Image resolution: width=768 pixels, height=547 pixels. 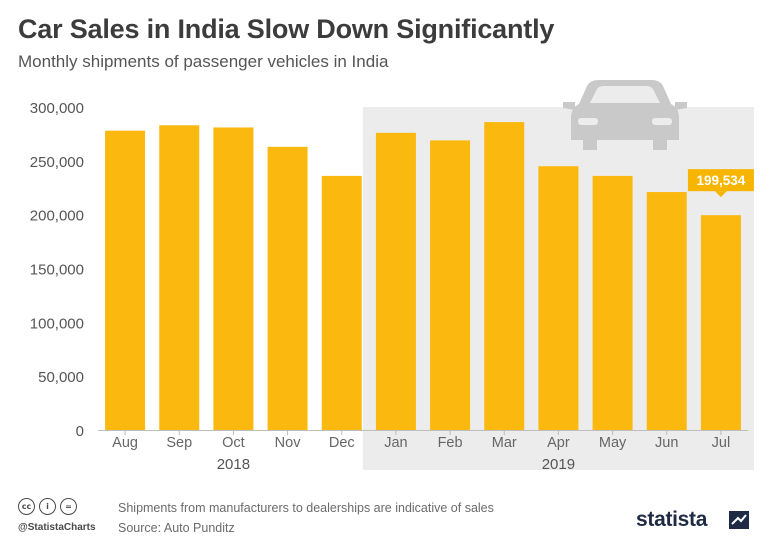 I want to click on y-tick-label: 300,000, so click(x=57, y=108).